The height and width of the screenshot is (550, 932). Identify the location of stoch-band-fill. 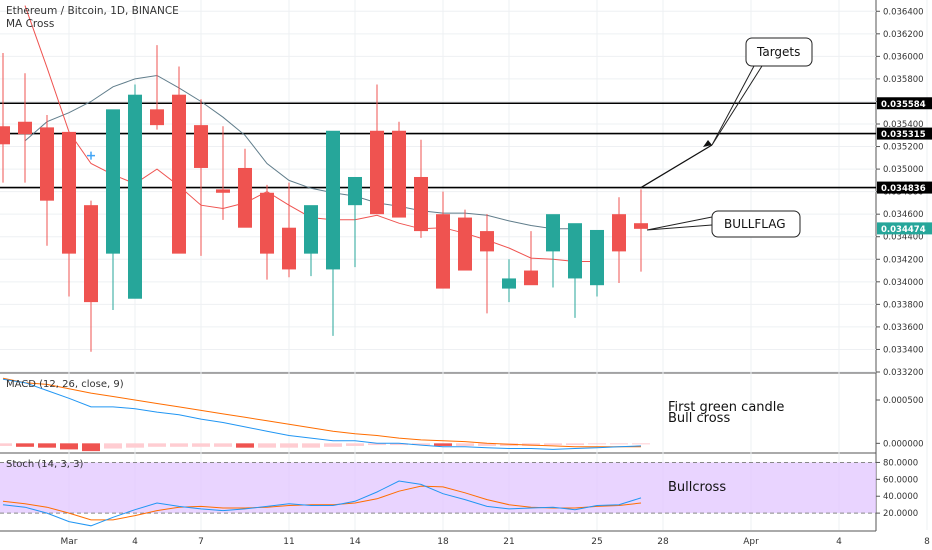
(438, 488).